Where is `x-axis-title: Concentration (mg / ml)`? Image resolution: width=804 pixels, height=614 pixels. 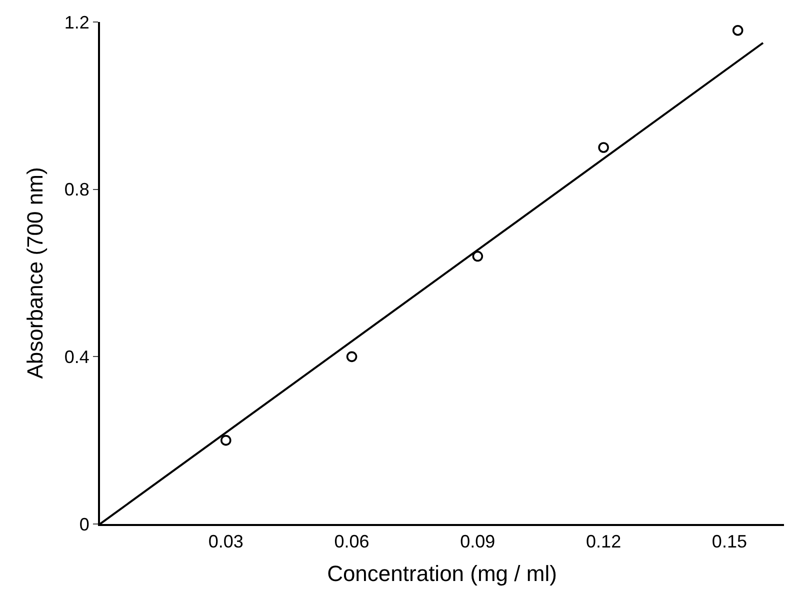
x-axis-title: Concentration (mg / ml) is located at coordinates (442, 573).